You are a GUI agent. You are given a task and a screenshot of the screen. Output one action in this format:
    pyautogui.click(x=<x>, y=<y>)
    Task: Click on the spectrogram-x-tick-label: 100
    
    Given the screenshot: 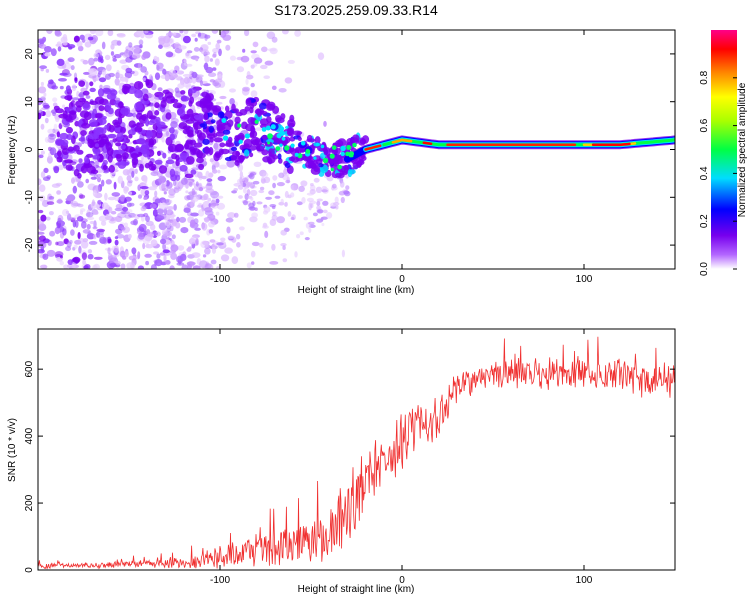 What is the action you would take?
    pyautogui.click(x=584, y=279)
    